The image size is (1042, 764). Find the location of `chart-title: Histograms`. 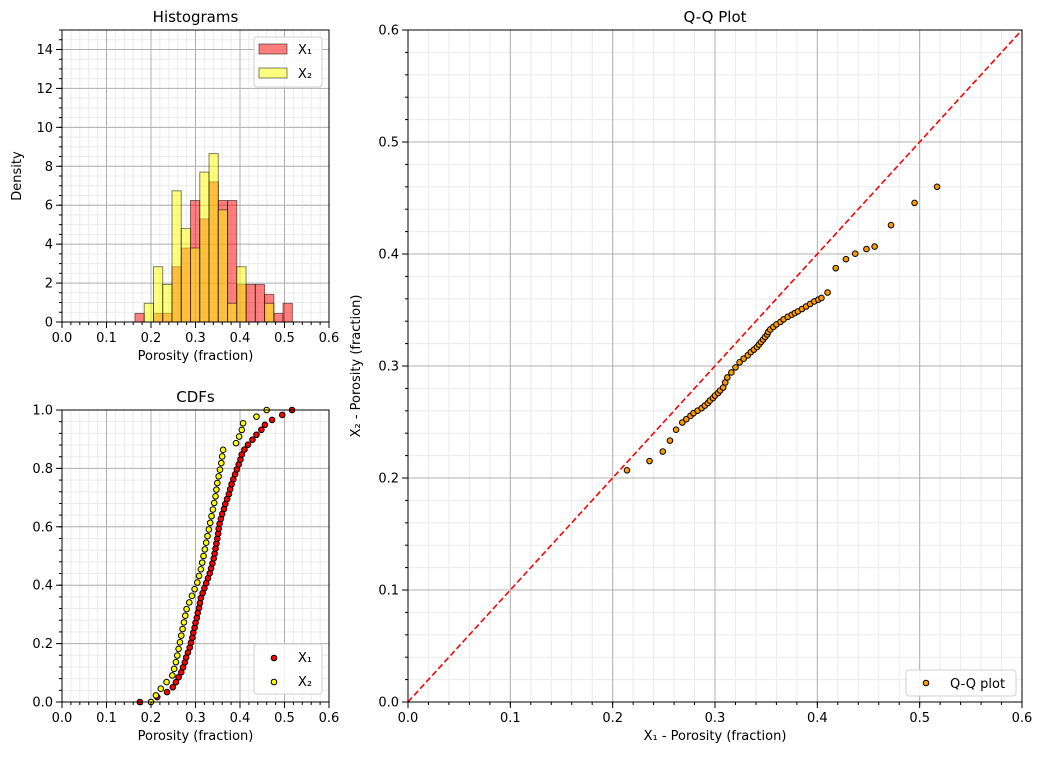

chart-title: Histograms is located at coordinates (196, 17).